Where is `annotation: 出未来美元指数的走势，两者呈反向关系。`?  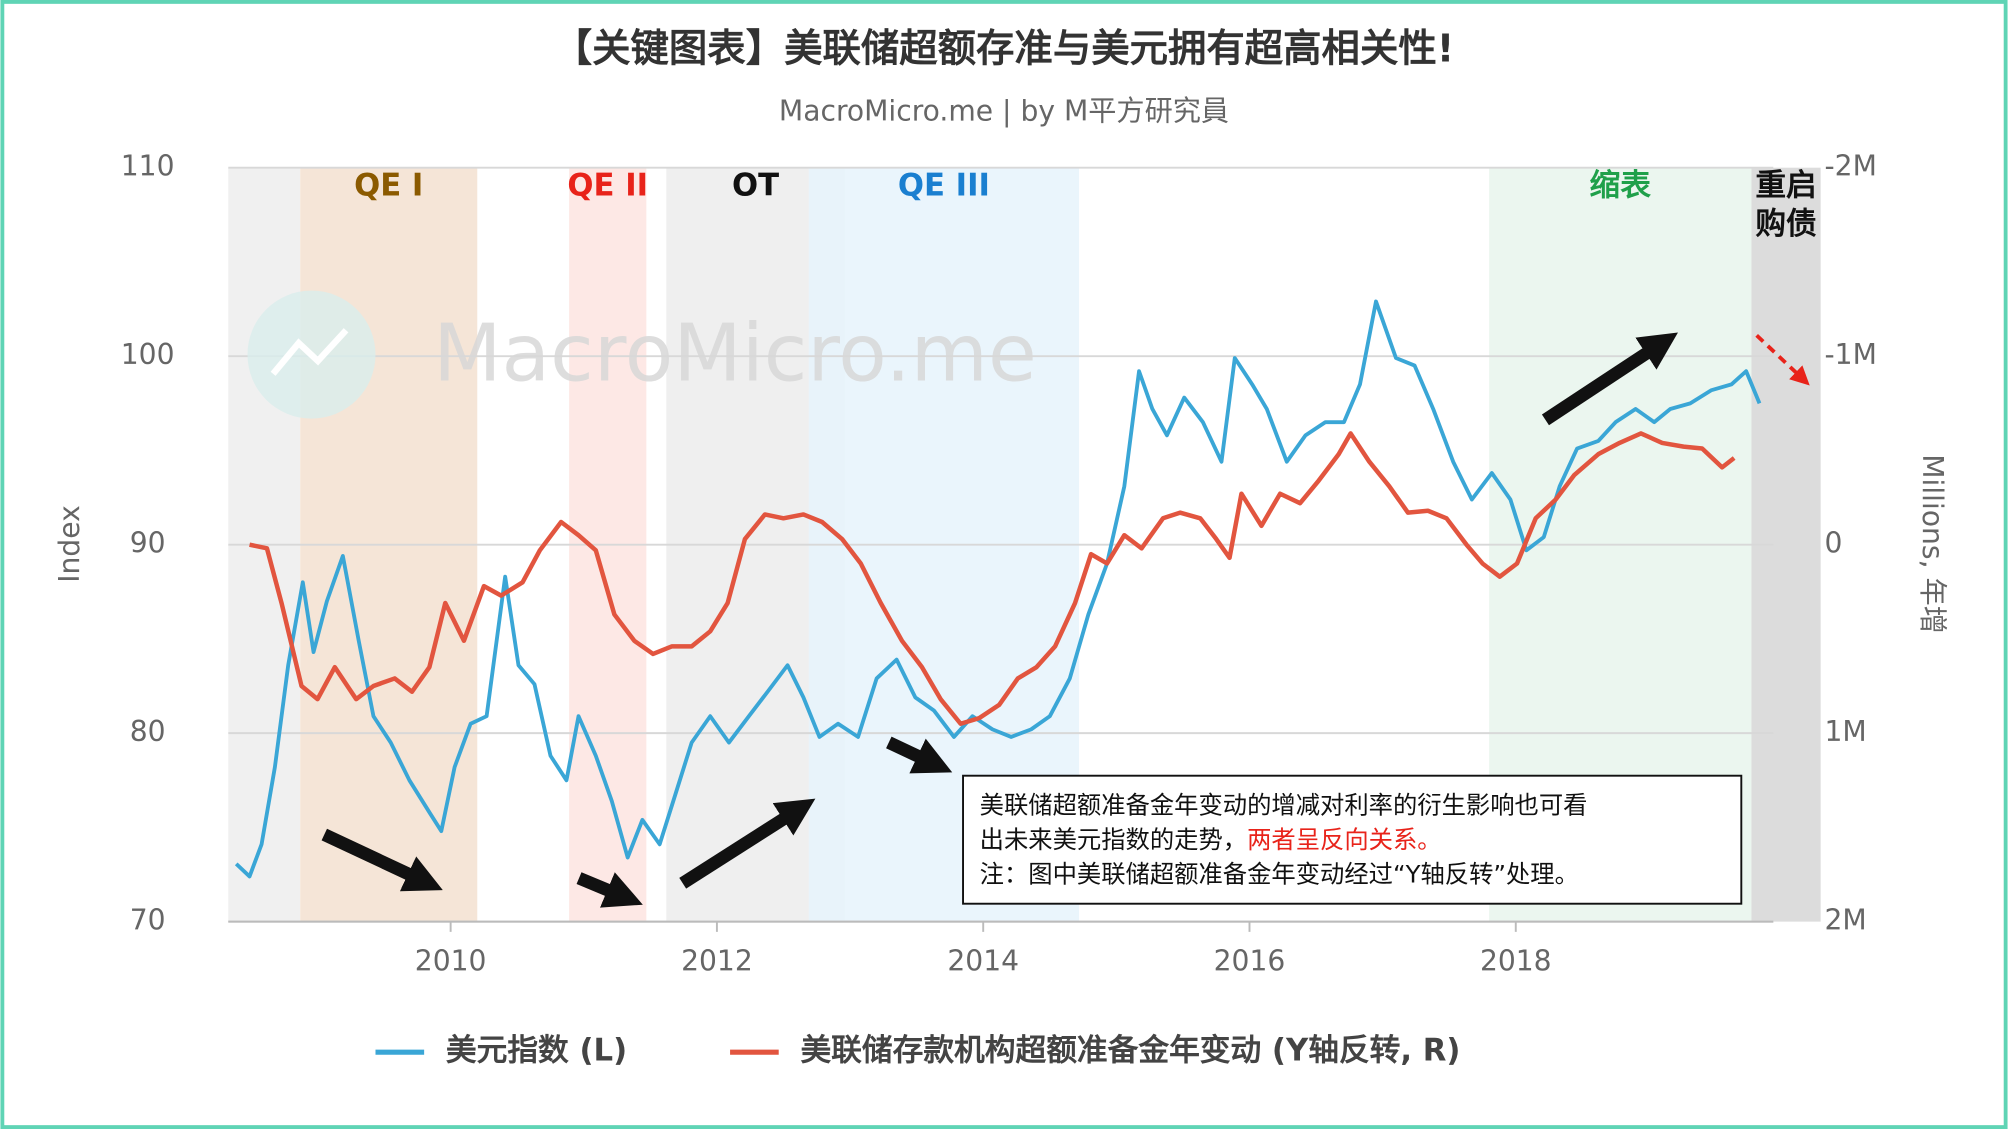 annotation: 出未来美元指数的走势，两者呈反向关系。 is located at coordinates (1211, 839).